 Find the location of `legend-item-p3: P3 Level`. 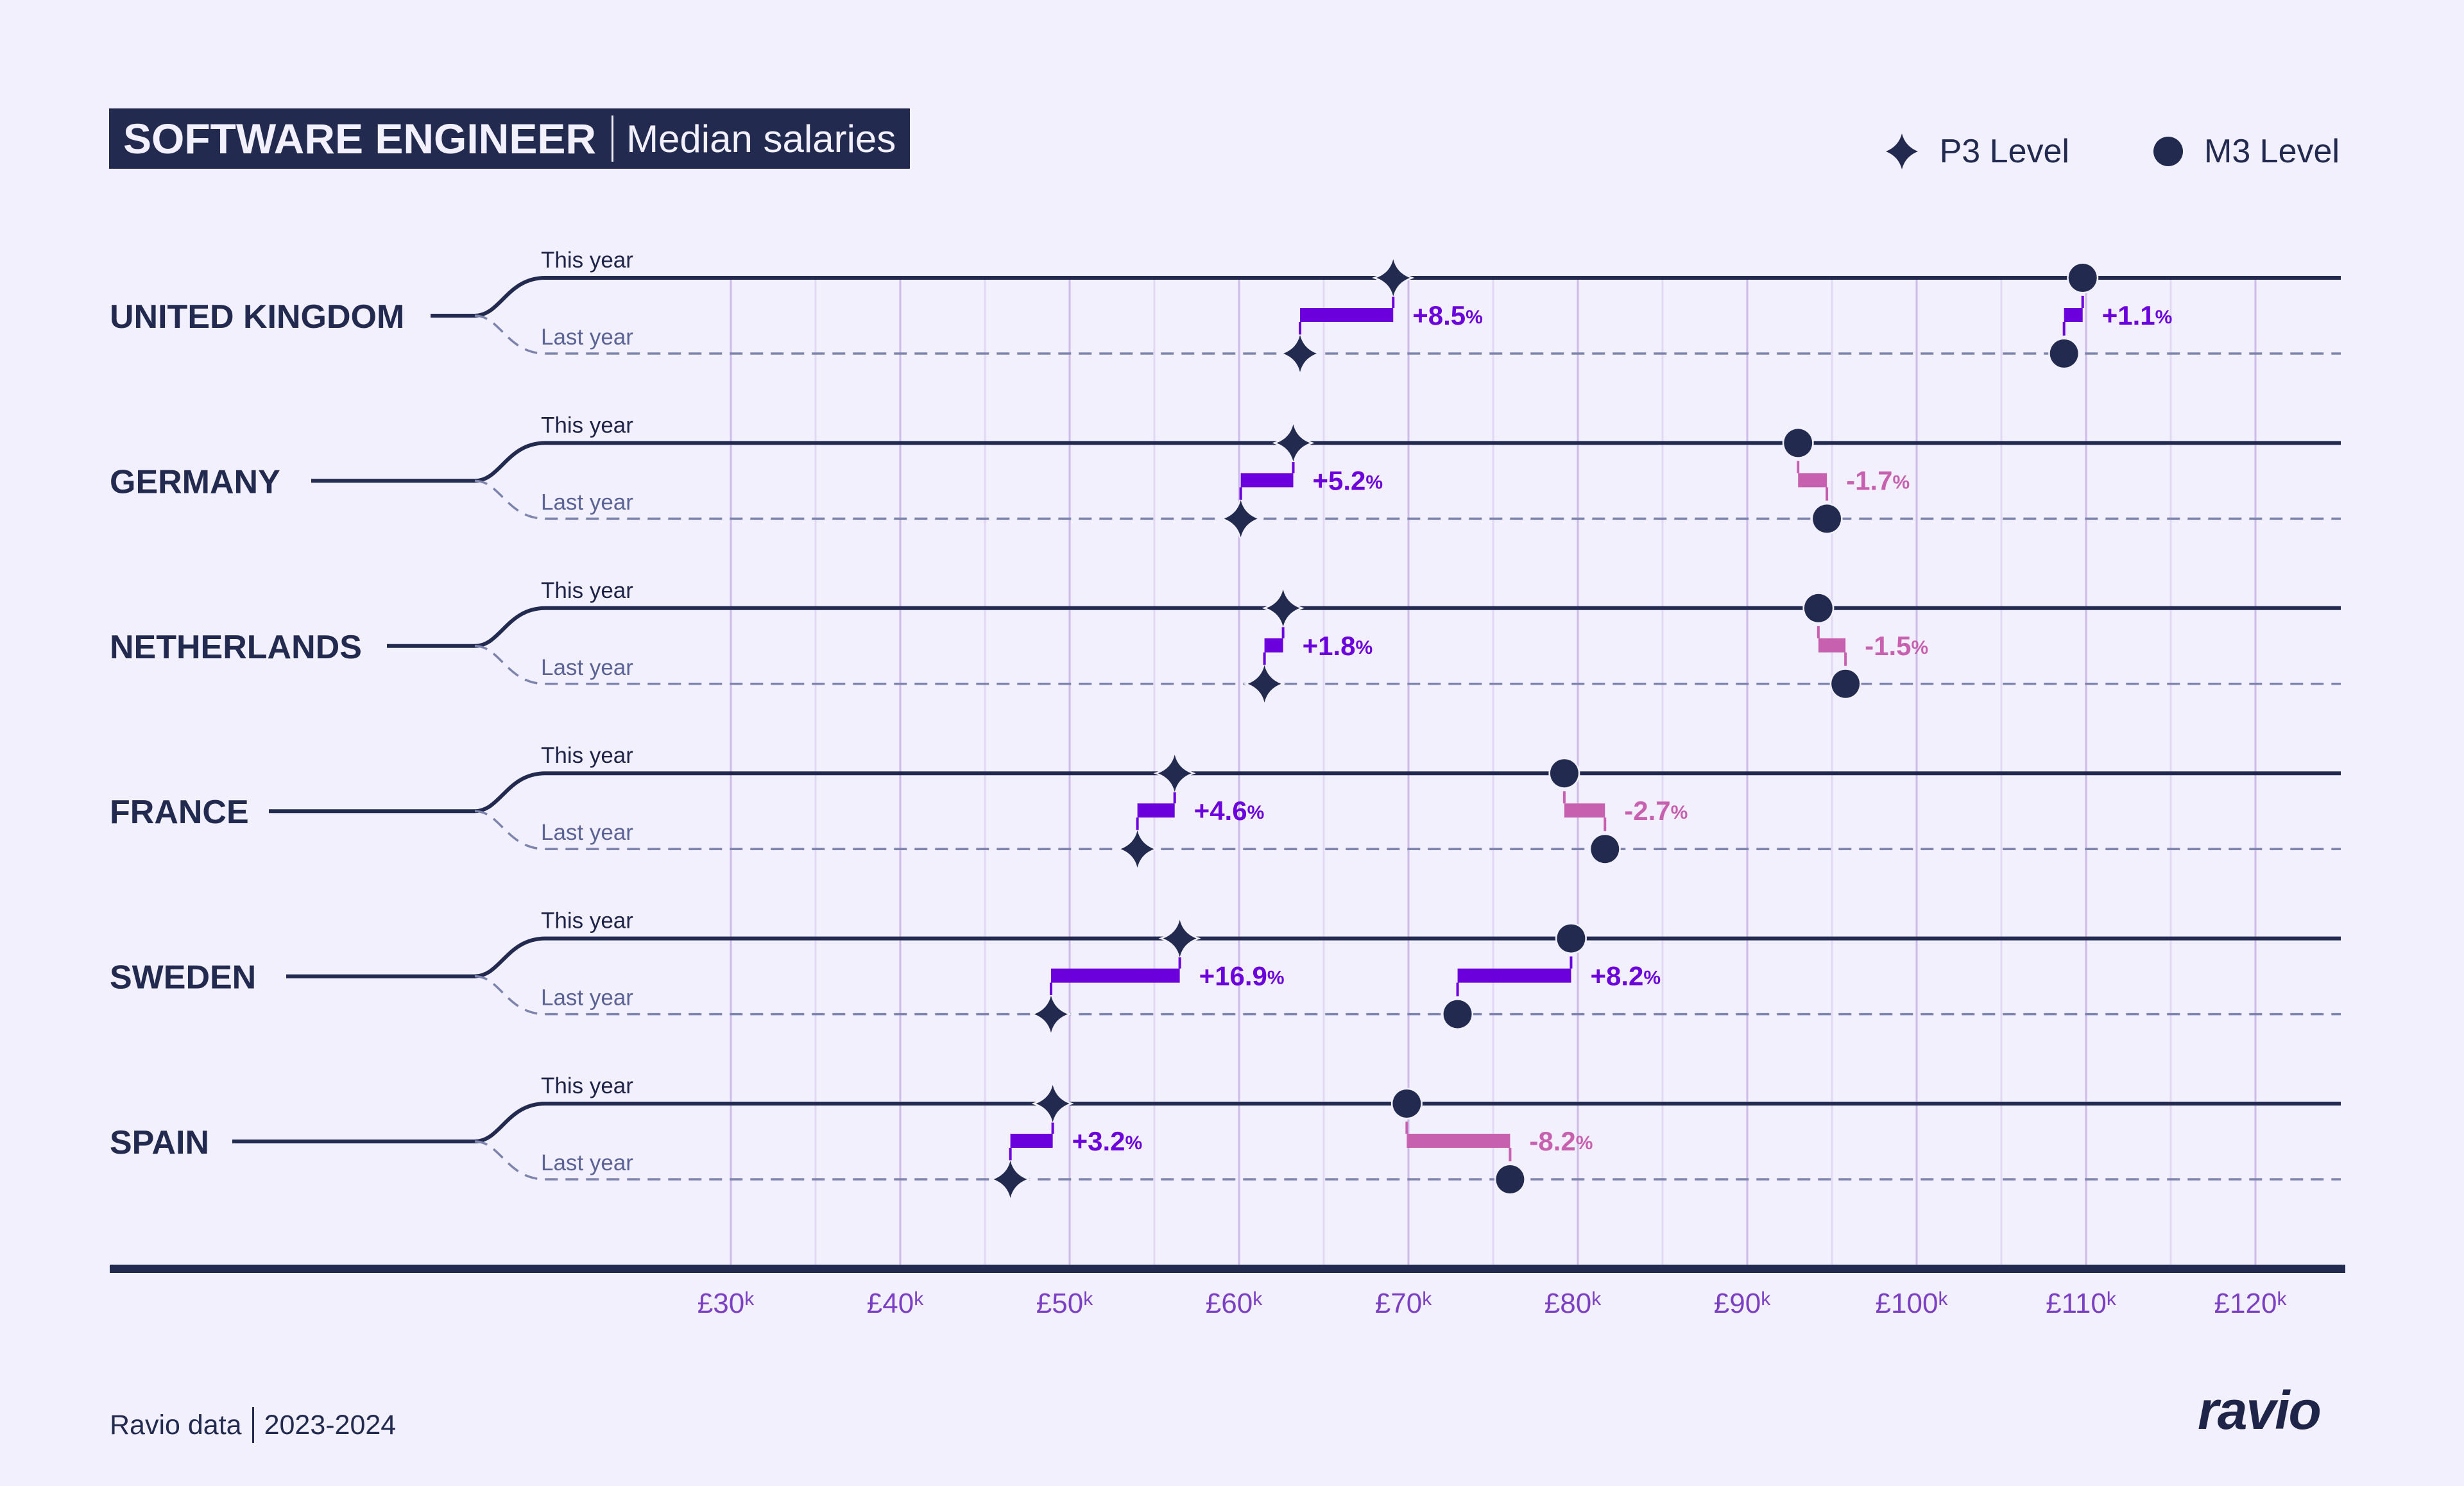

legend-item-p3: P3 Level is located at coordinates (1977, 151).